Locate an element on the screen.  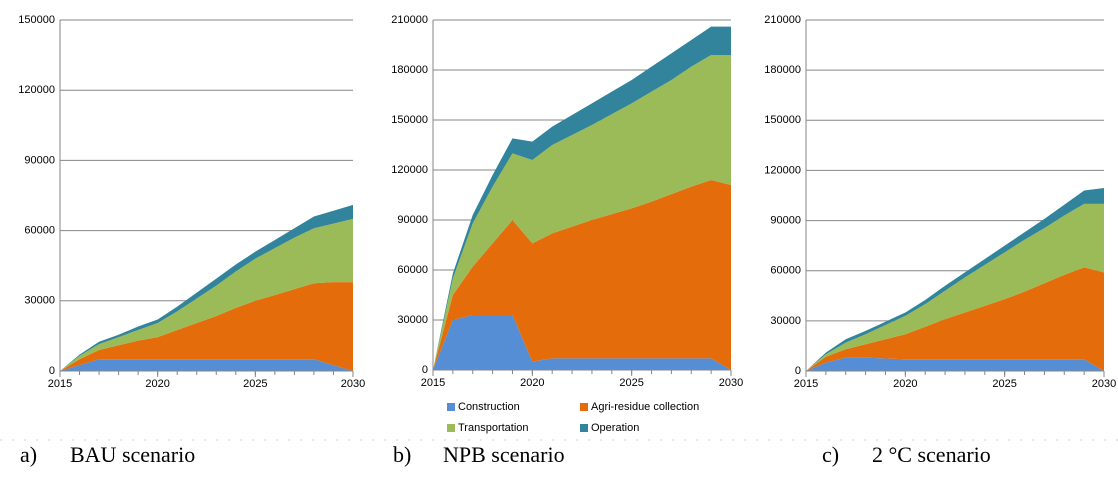
caption-label: c) is located at coordinates (830, 454).